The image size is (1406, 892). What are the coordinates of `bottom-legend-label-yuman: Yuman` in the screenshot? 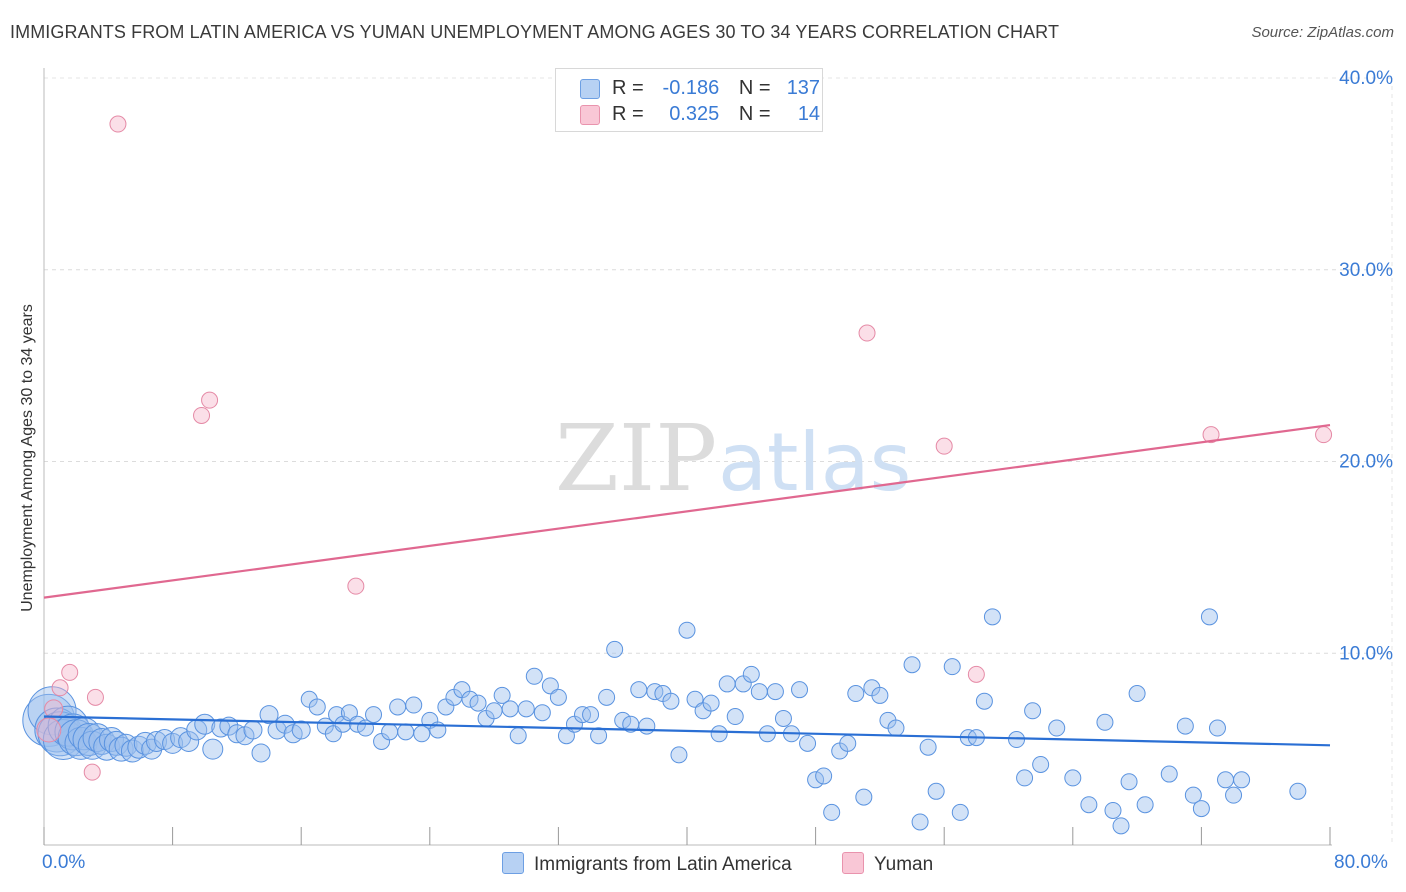 It's located at (904, 864).